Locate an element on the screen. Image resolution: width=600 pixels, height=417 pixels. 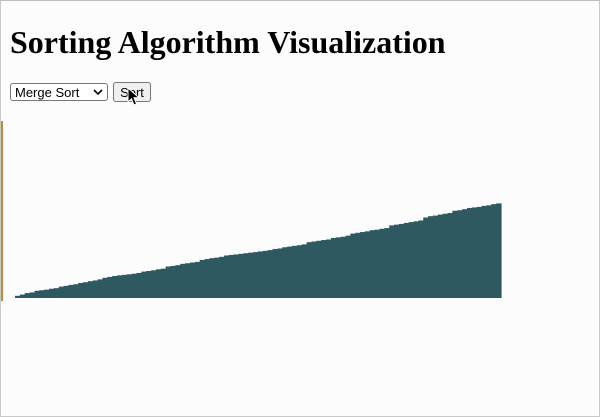
chevron-down-icon is located at coordinates (98, 92).